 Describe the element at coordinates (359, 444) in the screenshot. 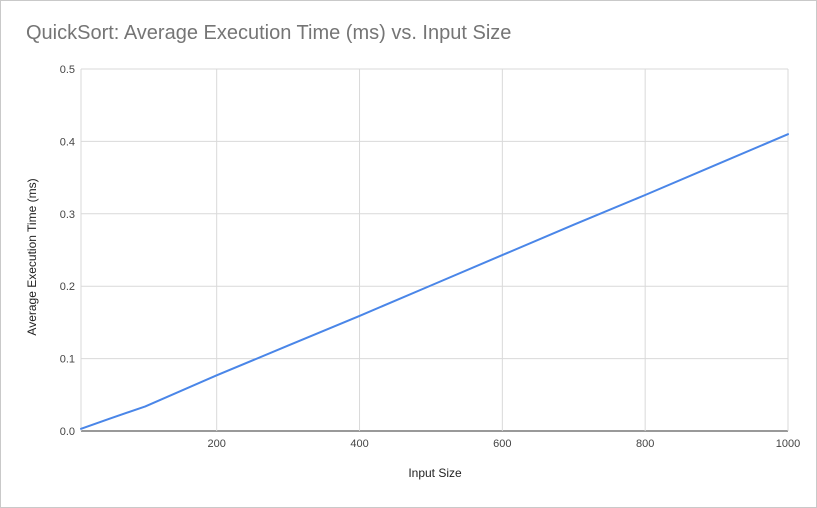

I see `x-tick-label: 400` at that location.